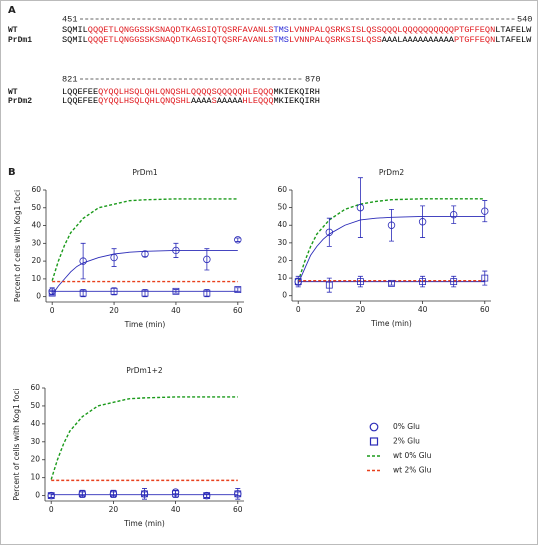 The height and width of the screenshot is (545, 538). What do you see at coordinates (75, 30) in the screenshot?
I see `seq-segment: SQMIL` at bounding box center [75, 30].